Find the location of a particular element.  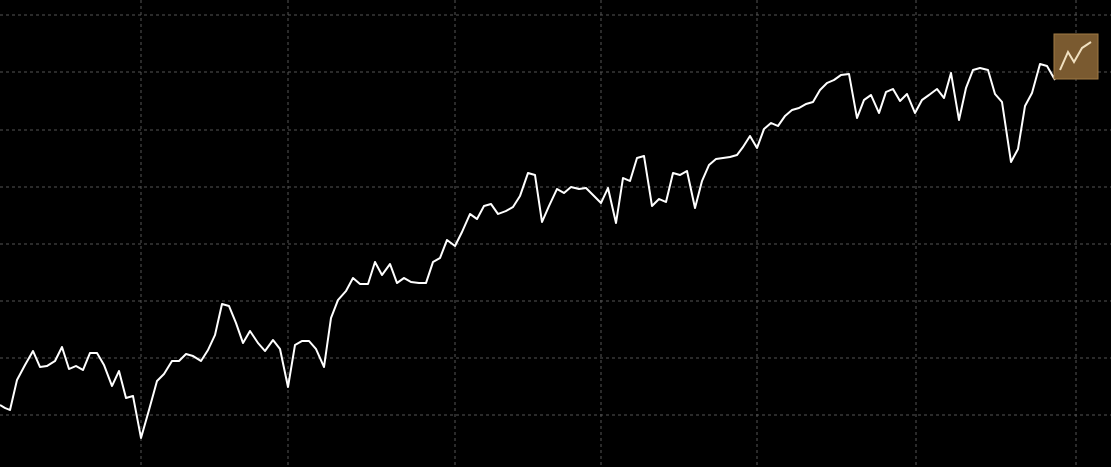

icon-glyph is located at coordinates (1075, 56).